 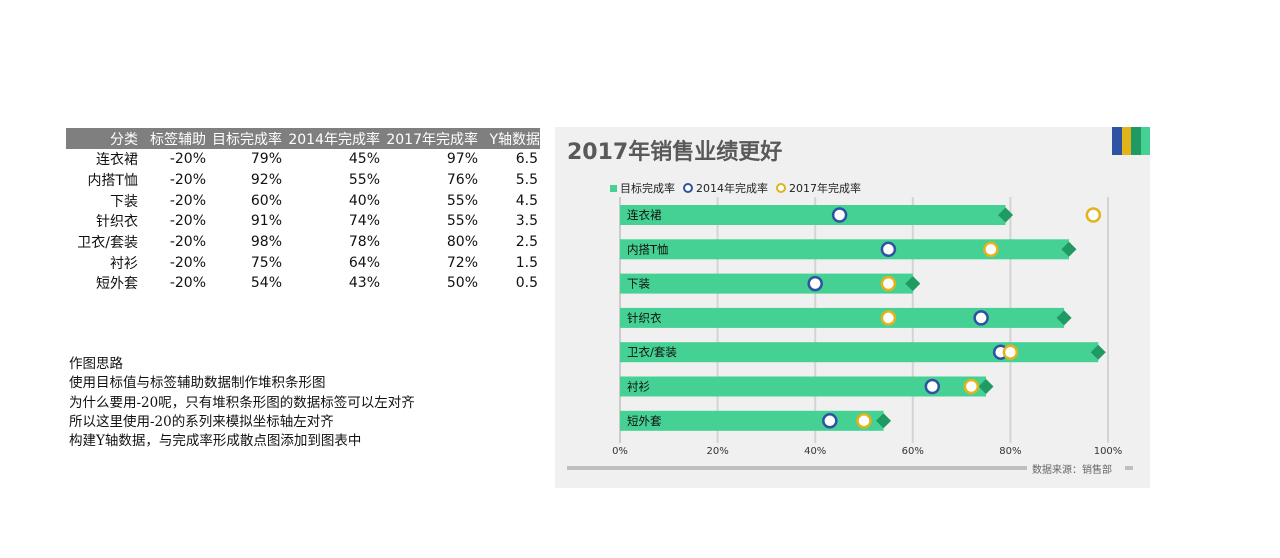 What do you see at coordinates (1072, 470) in the screenshot?
I see `source-note: 数据来源：销售部` at bounding box center [1072, 470].